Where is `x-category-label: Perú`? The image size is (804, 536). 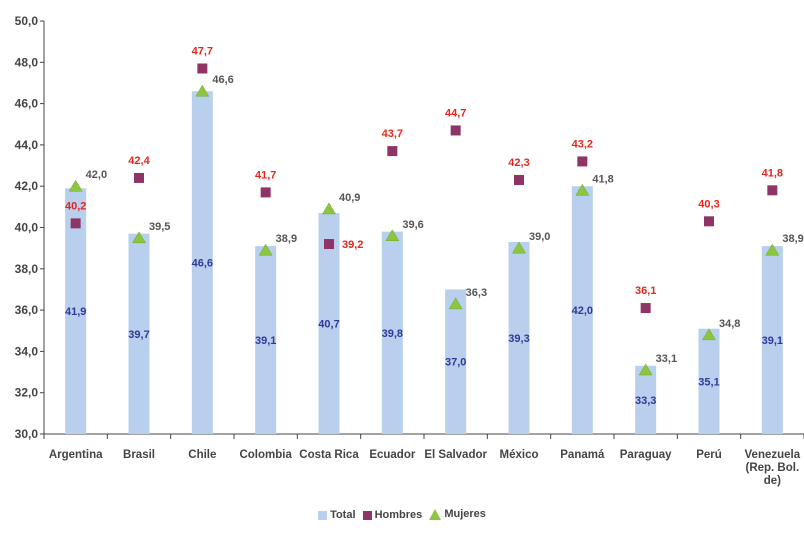
x-category-label: Perú is located at coordinates (709, 455).